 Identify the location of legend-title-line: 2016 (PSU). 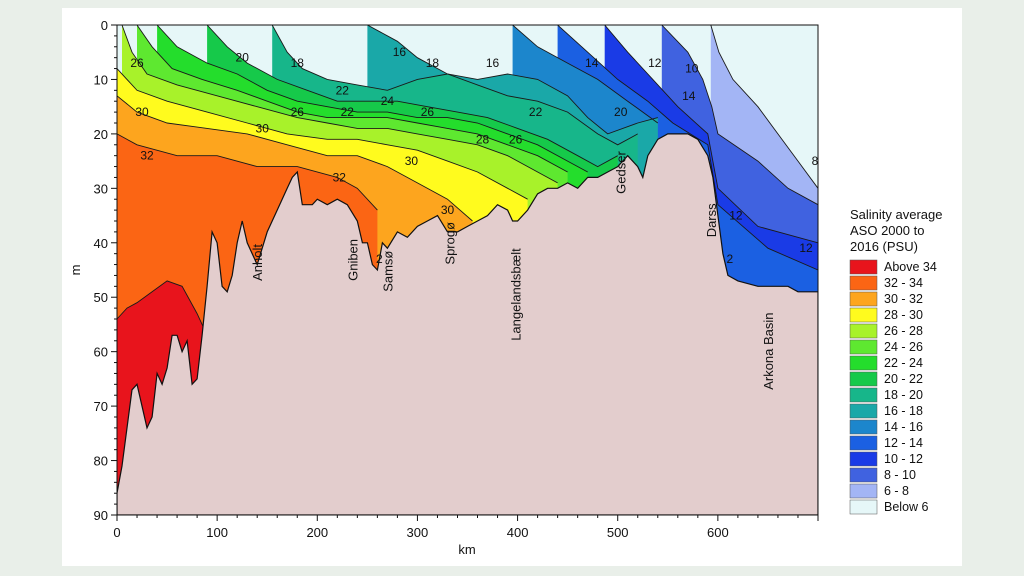
(884, 246).